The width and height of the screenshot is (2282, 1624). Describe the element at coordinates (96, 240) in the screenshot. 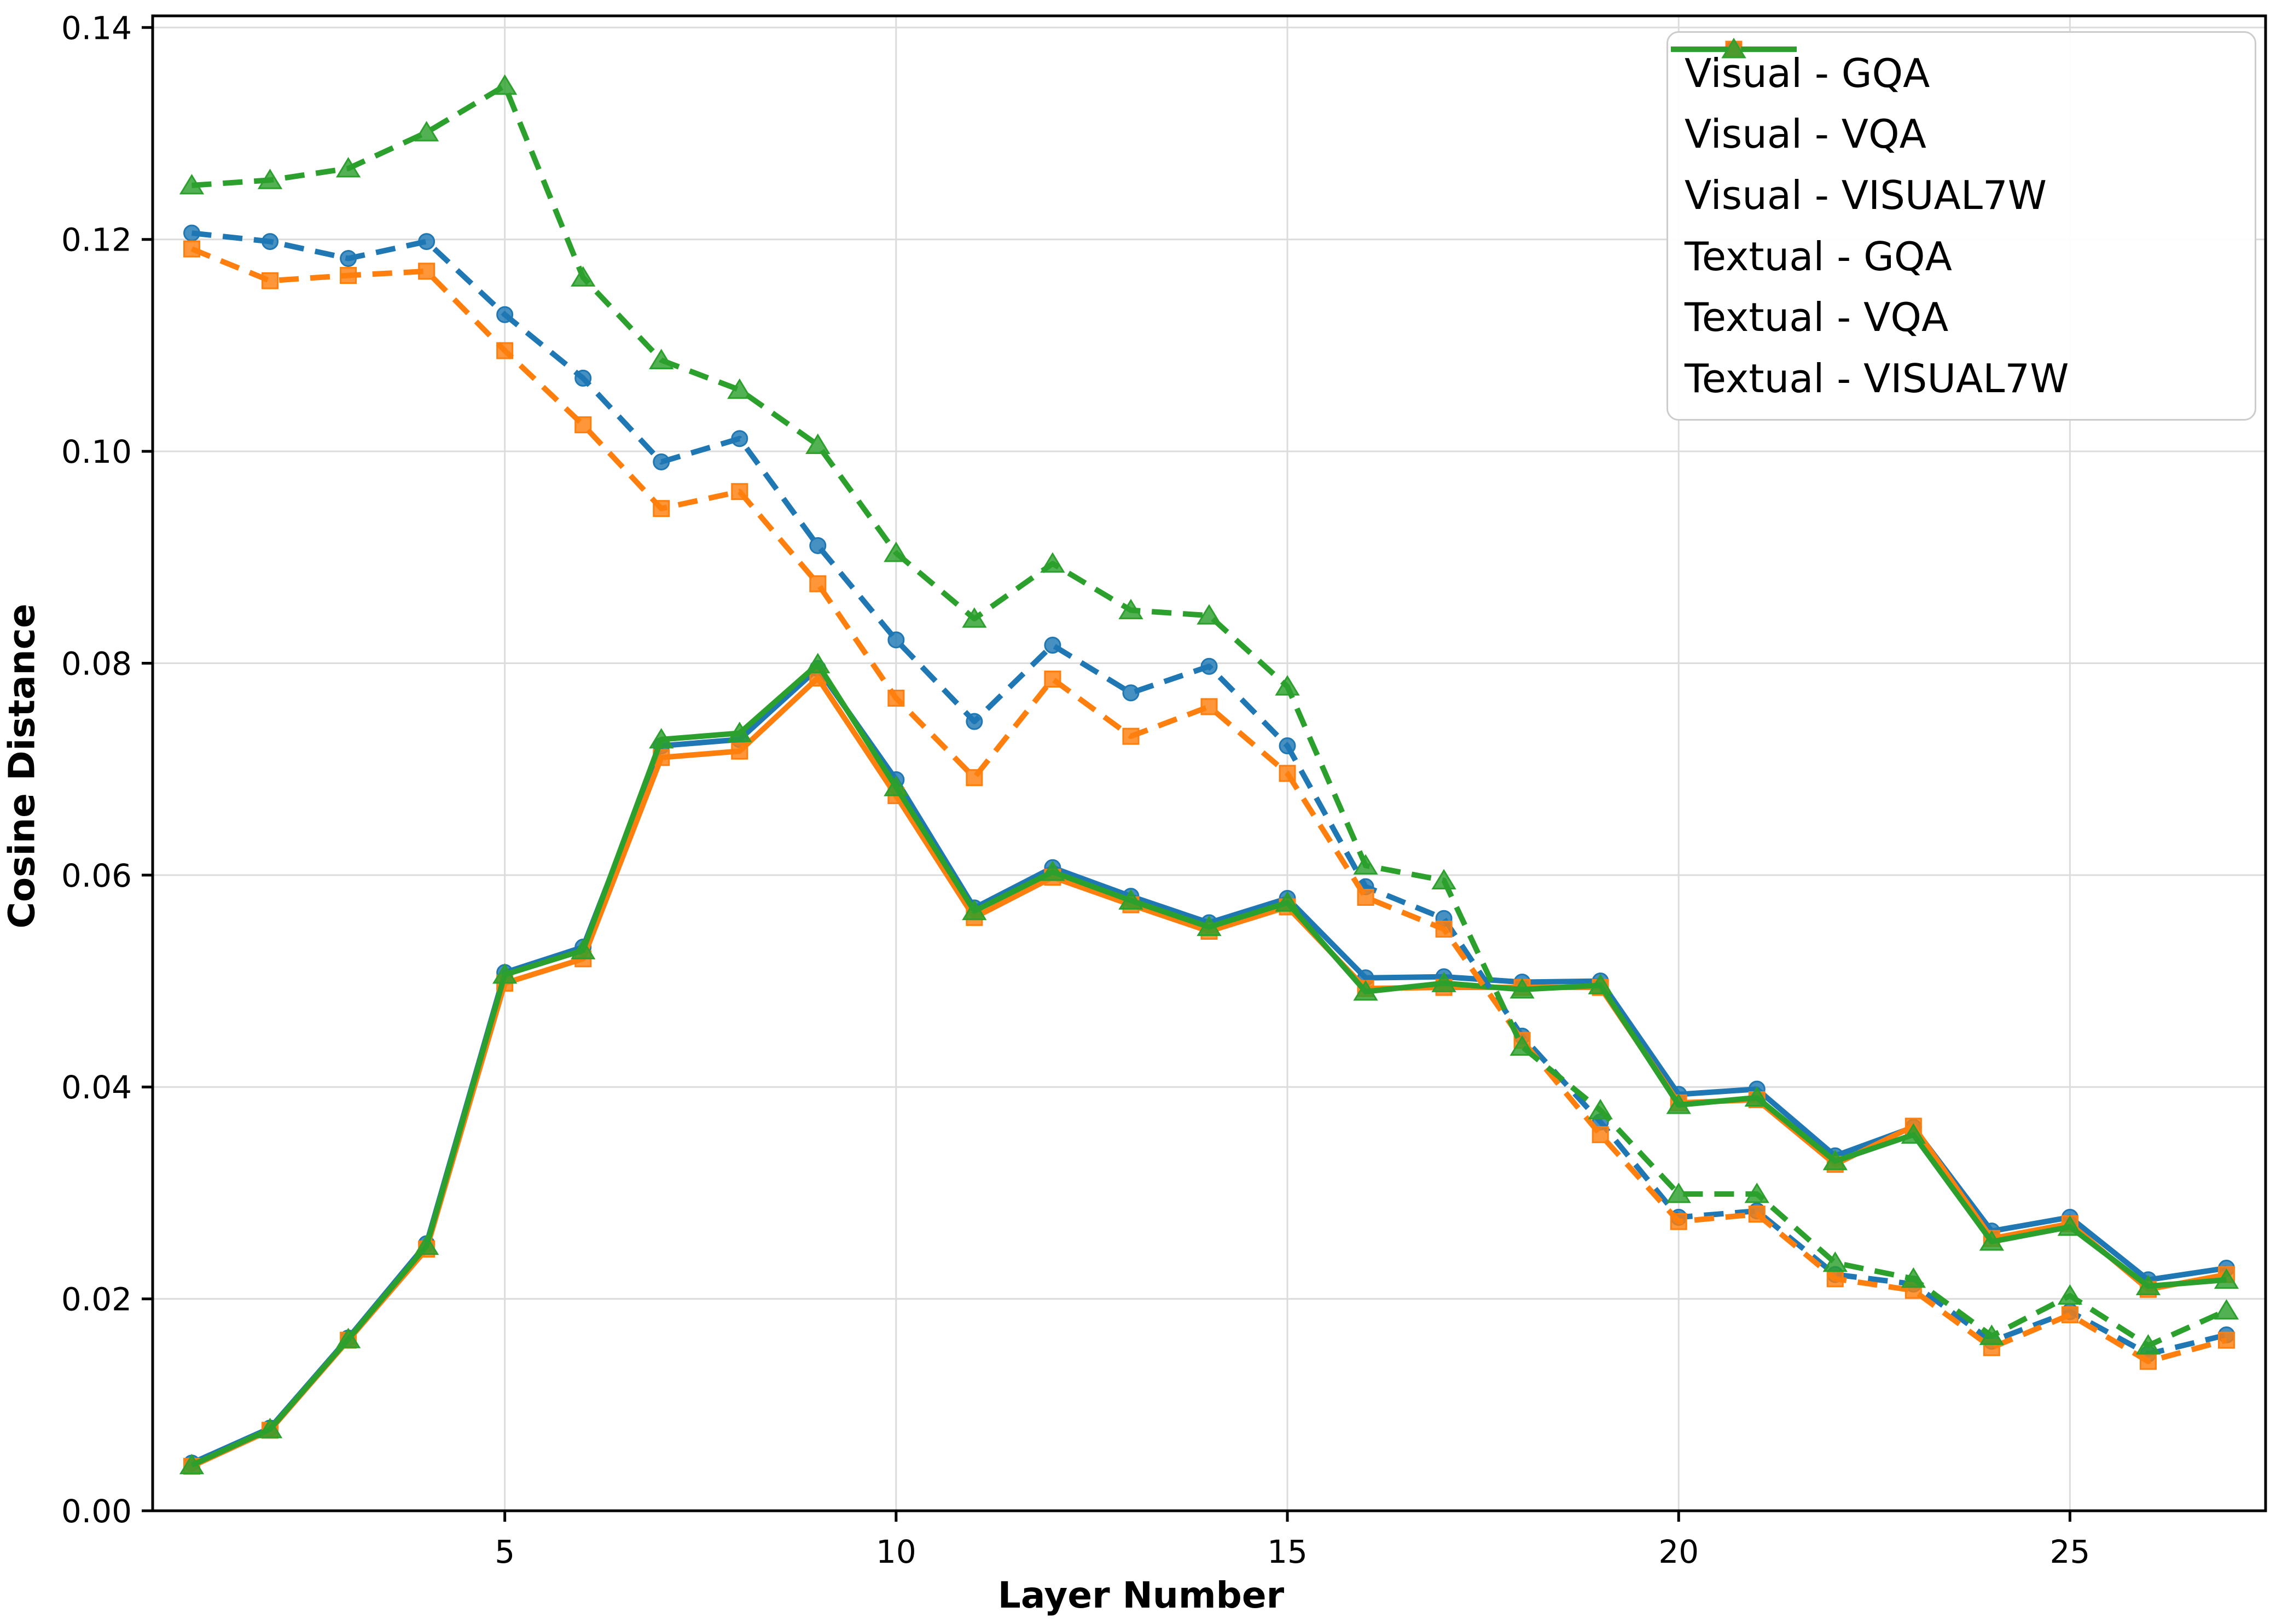

I see `y-tick-label: 0.12` at that location.